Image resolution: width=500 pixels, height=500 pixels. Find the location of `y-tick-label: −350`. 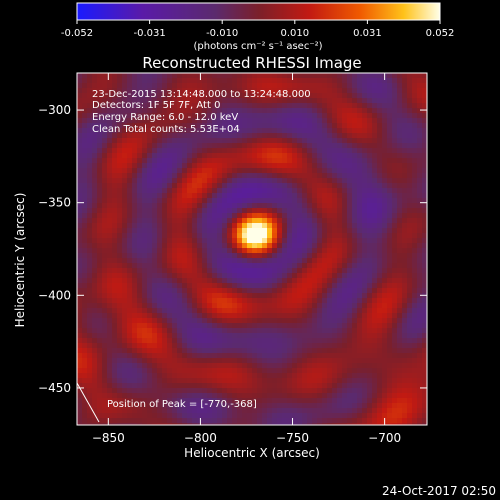

y-tick-label: −350 is located at coordinates (54, 203).